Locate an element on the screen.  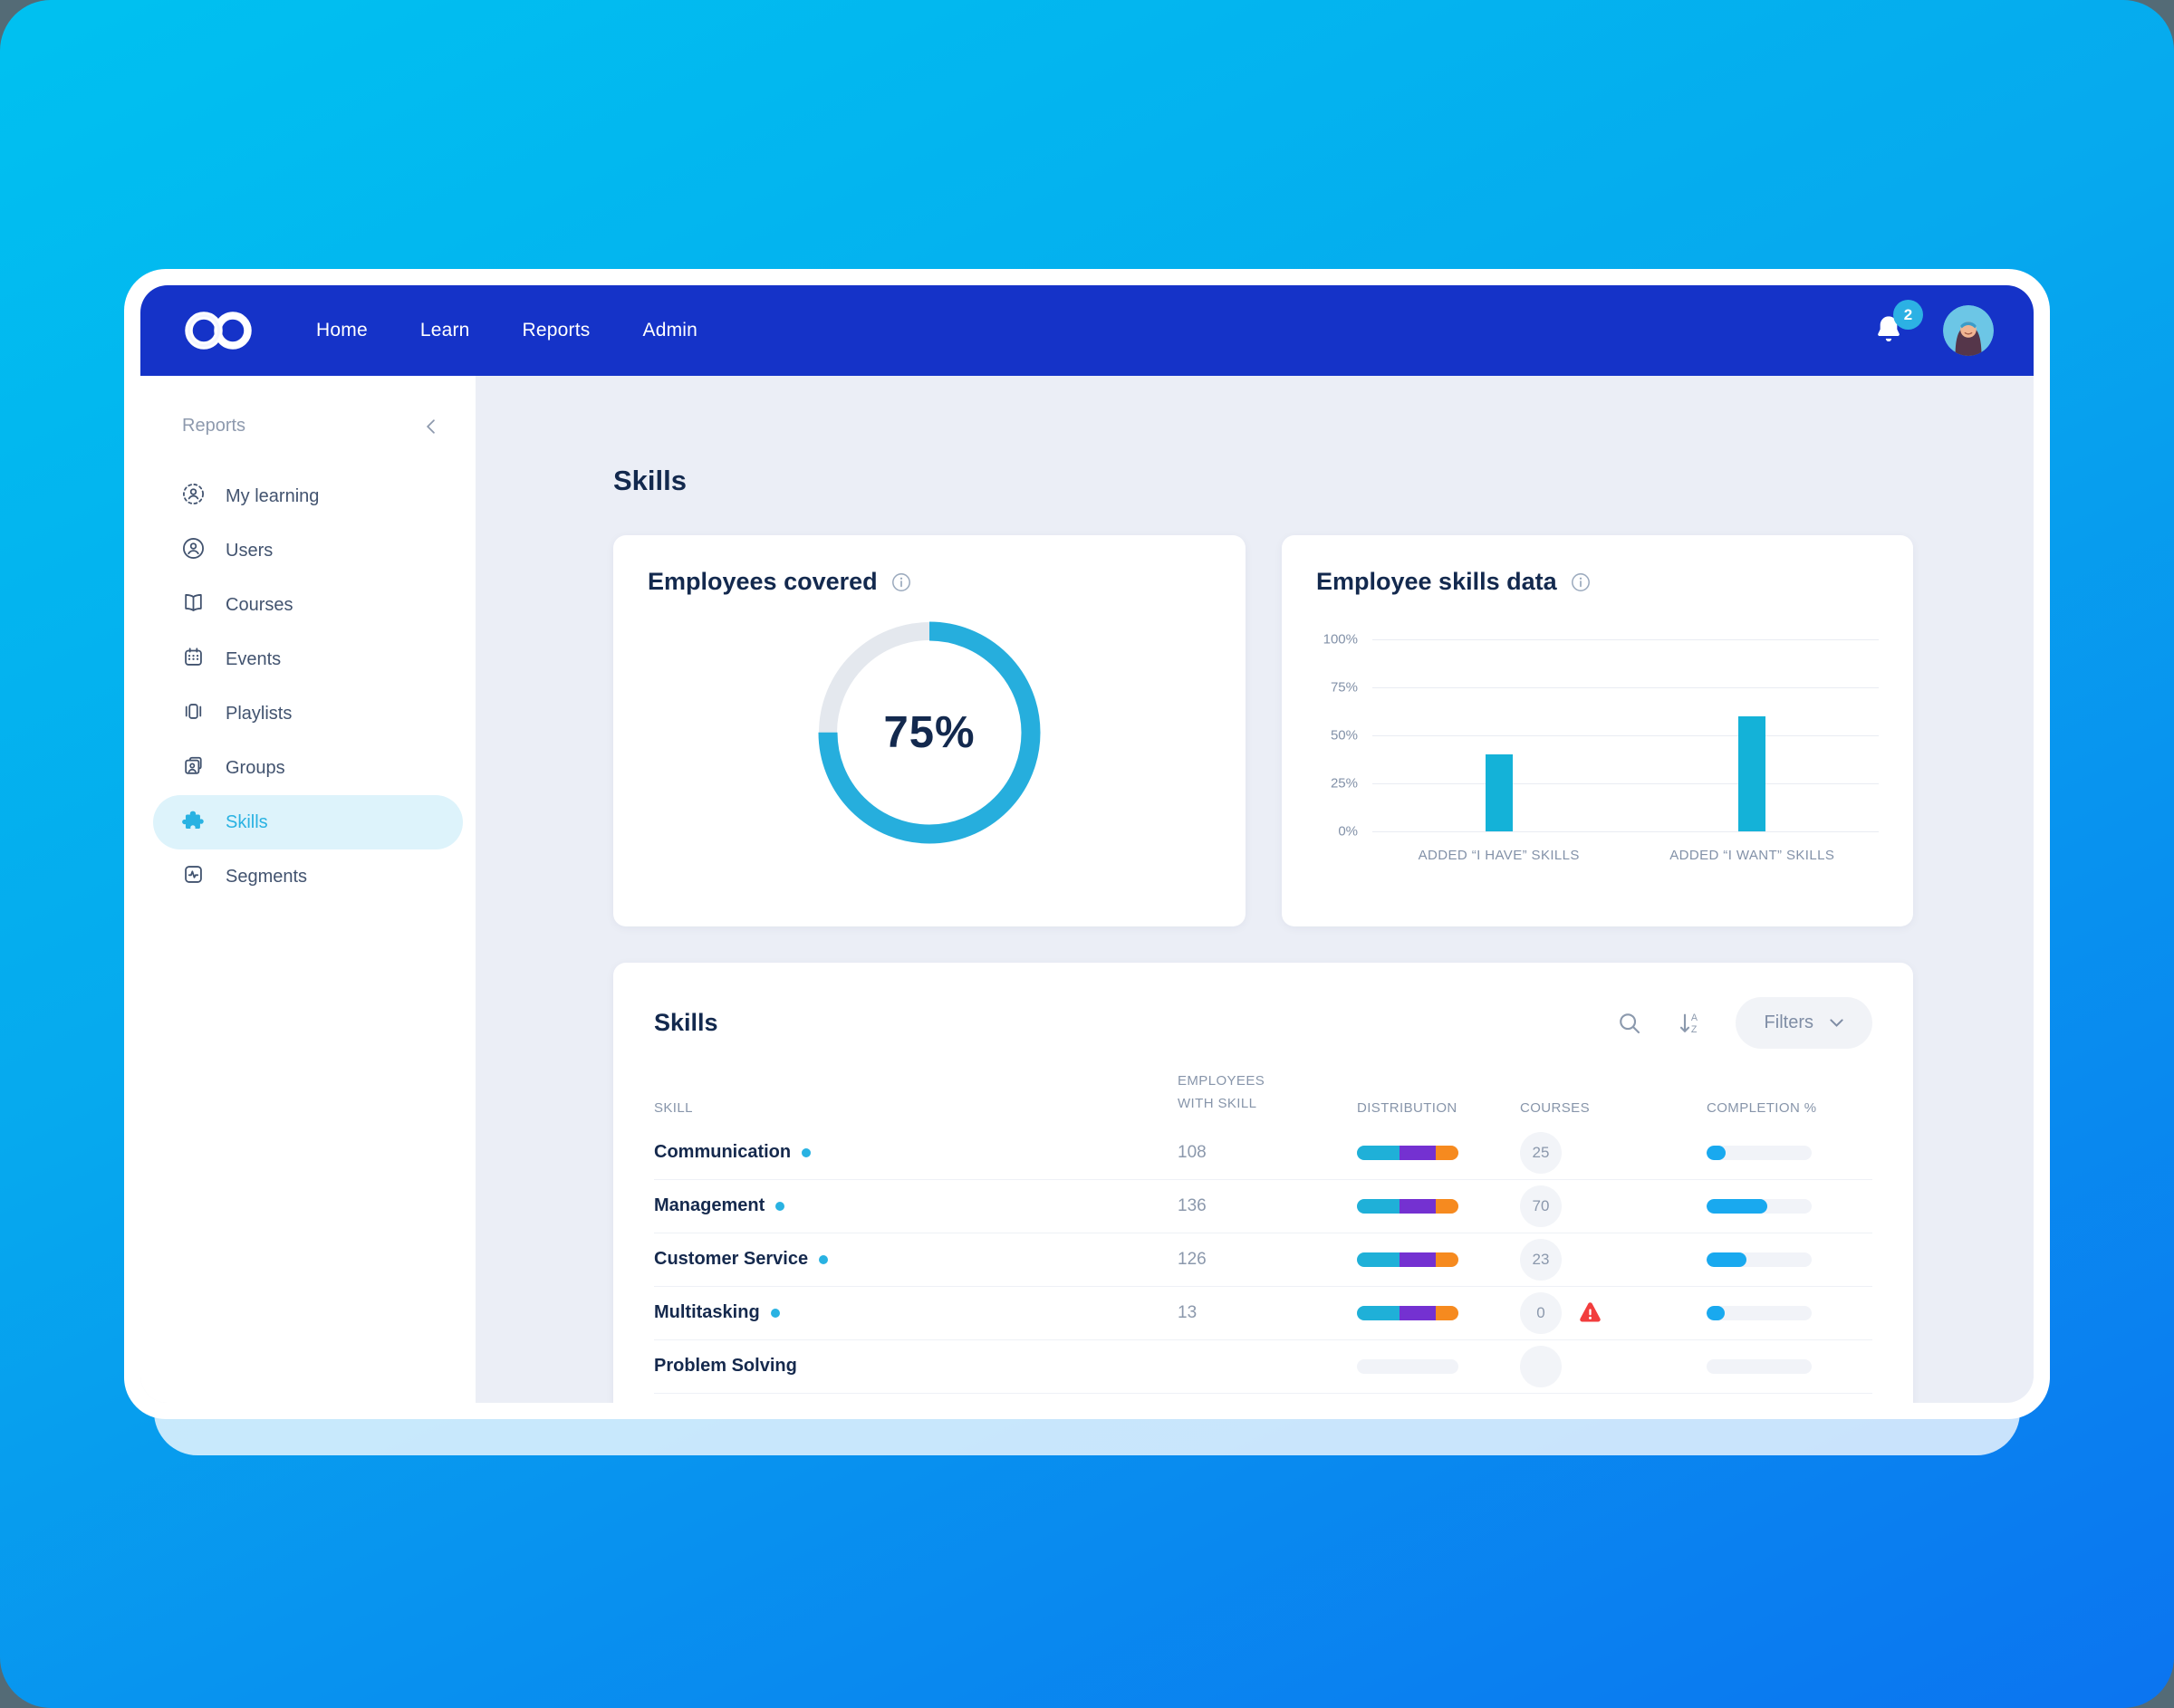
employee-skills-data-card: Employee skills data 100% 75% 50% 25% 0% is located at coordinates (1597, 730).